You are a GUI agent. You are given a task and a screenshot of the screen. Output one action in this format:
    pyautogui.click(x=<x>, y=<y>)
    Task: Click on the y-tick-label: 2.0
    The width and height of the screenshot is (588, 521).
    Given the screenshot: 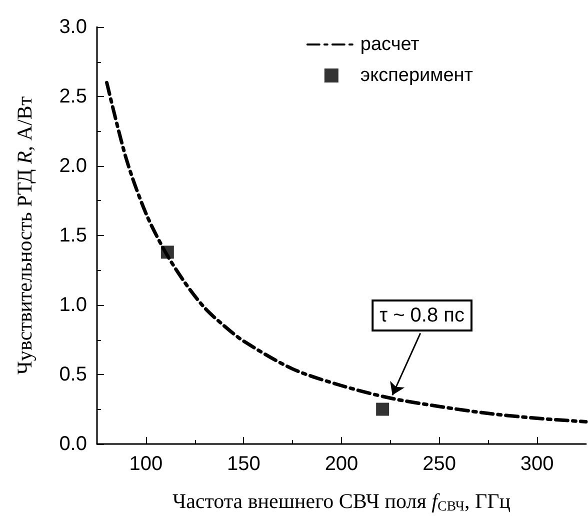 What is the action you would take?
    pyautogui.click(x=73, y=166)
    